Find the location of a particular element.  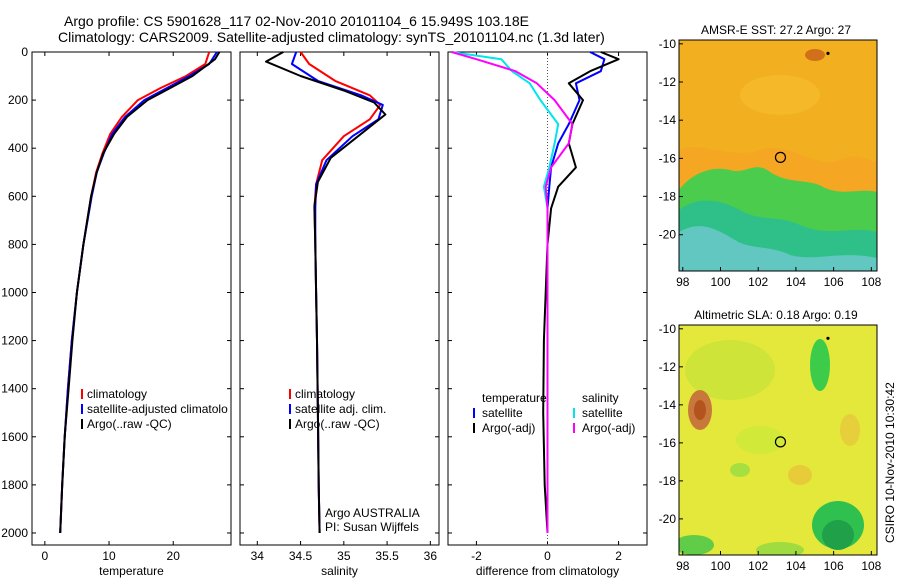

x-tick-label-salinity: 34.5 is located at coordinates (301, 556).